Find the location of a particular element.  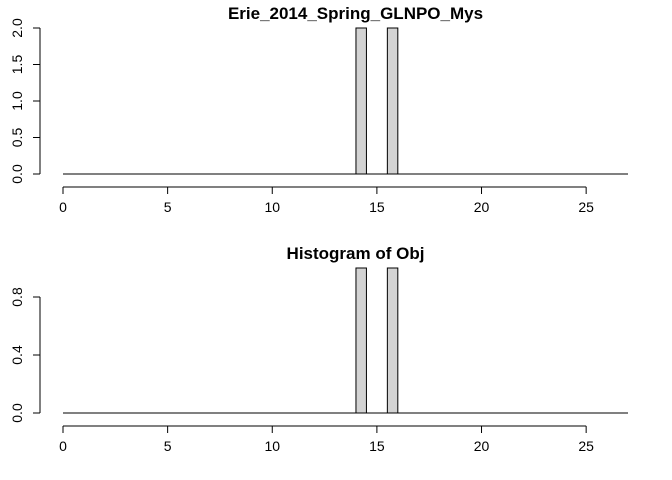

chart-title: Histogram of Obj is located at coordinates (356, 253).